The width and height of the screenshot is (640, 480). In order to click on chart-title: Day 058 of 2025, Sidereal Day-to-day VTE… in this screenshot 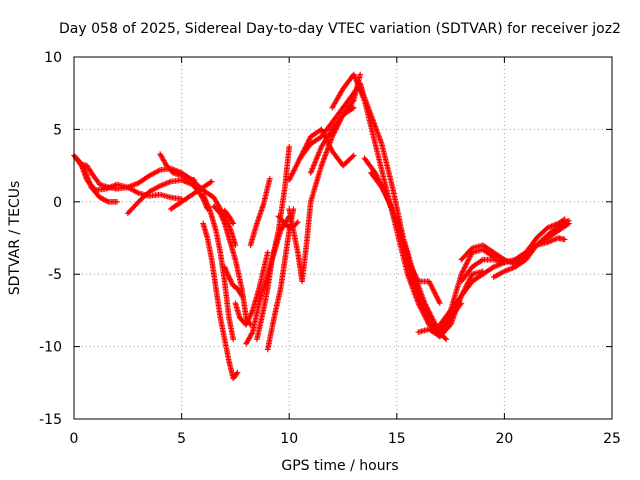, I will do `click(340, 29)`.